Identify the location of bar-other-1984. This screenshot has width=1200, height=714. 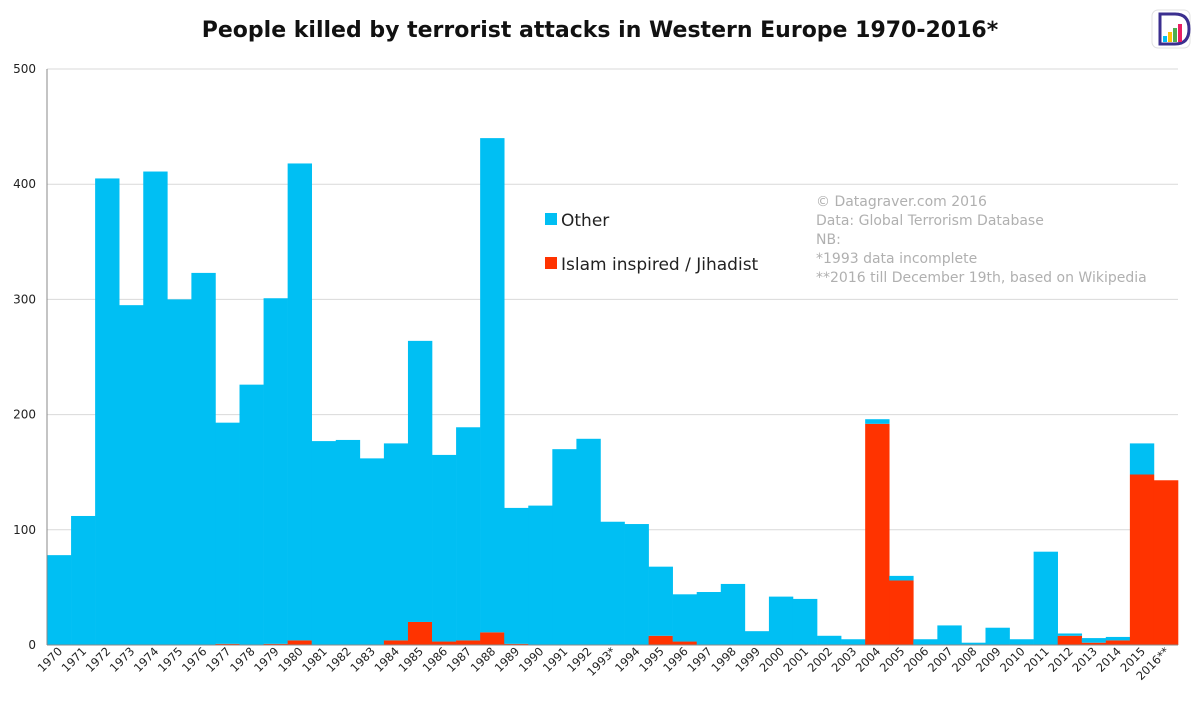
(396, 542).